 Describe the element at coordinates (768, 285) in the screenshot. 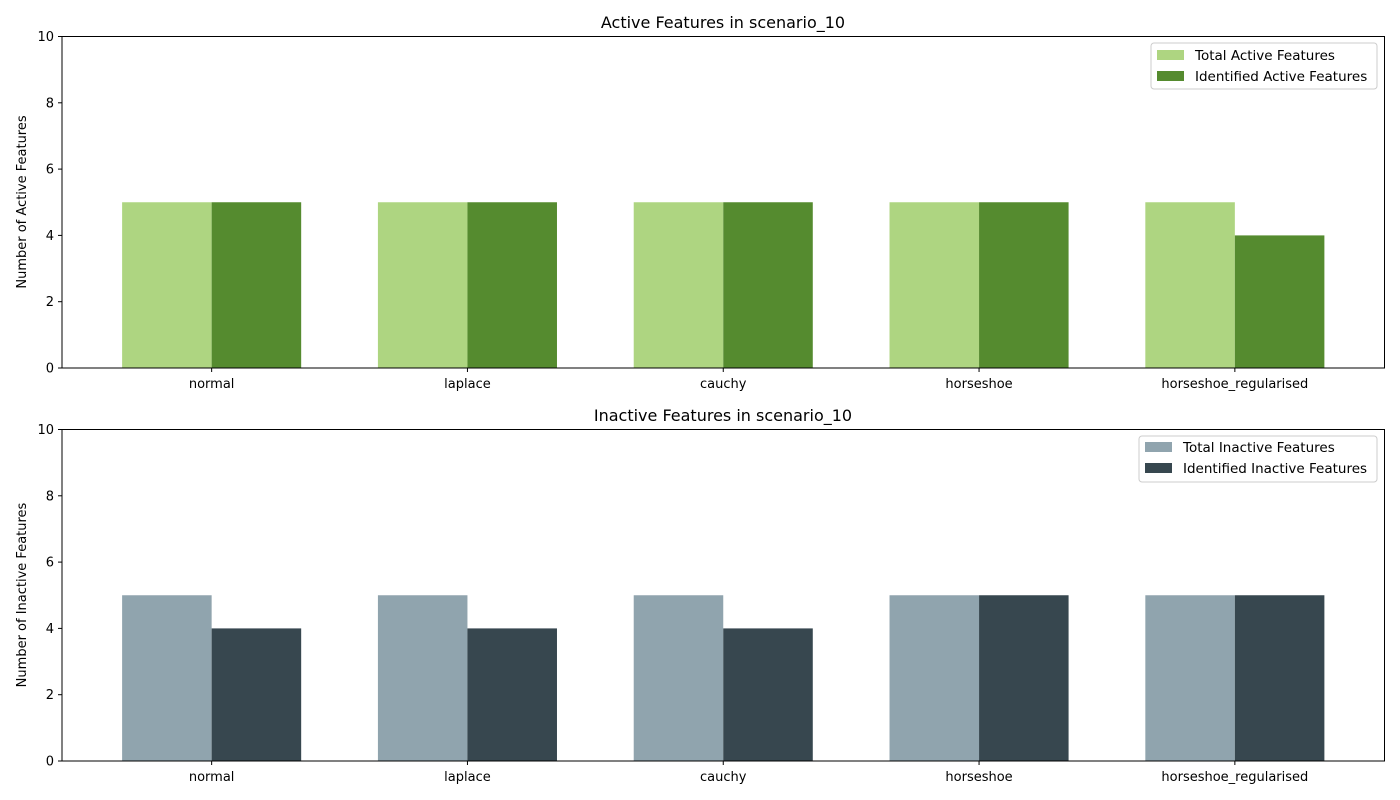

I see `bar-identified-active-features-cauchy` at that location.